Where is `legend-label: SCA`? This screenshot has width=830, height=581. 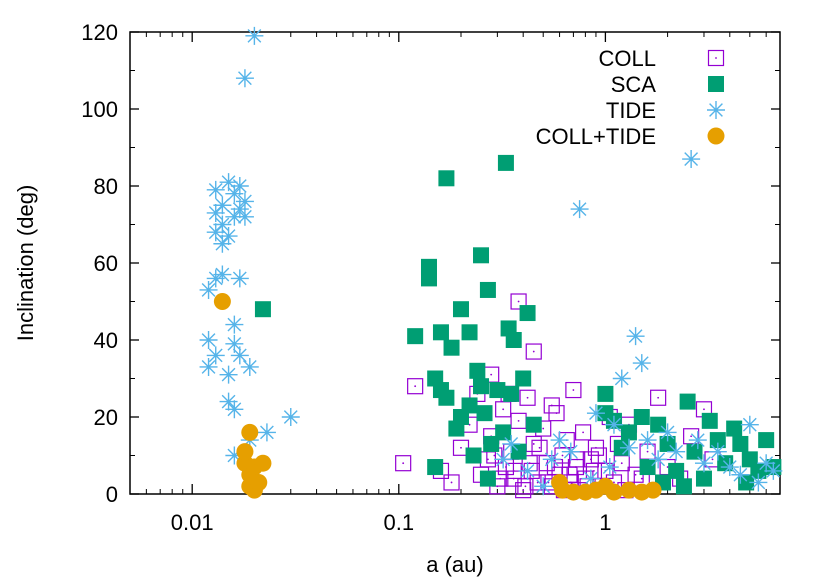 legend-label: SCA is located at coordinates (634, 84).